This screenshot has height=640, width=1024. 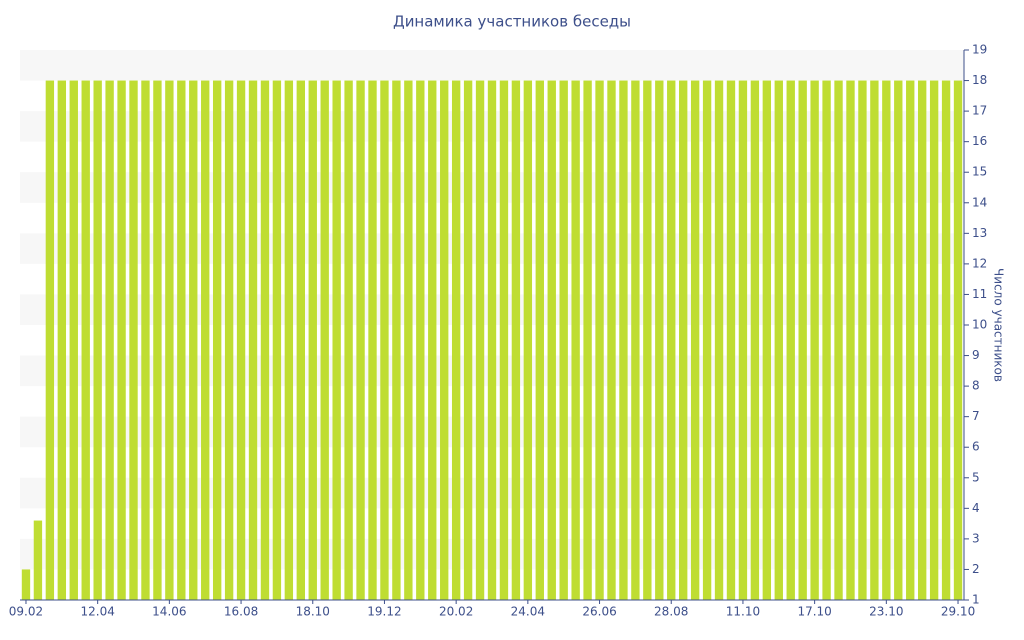 What do you see at coordinates (976, 355) in the screenshot?
I see `y-tick-label: 9` at bounding box center [976, 355].